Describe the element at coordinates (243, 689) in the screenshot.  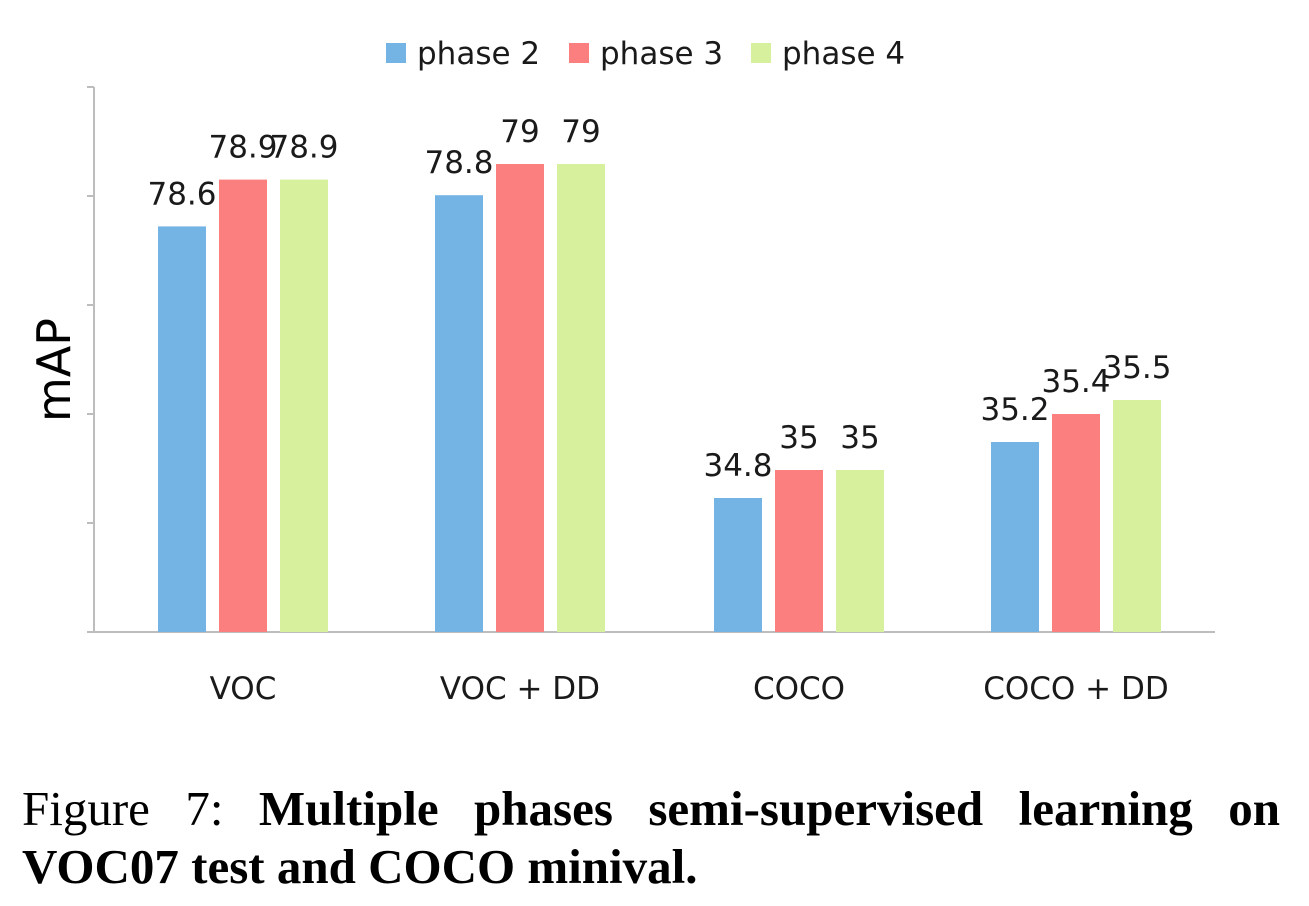
I see `x-tick-label: VOC` at that location.